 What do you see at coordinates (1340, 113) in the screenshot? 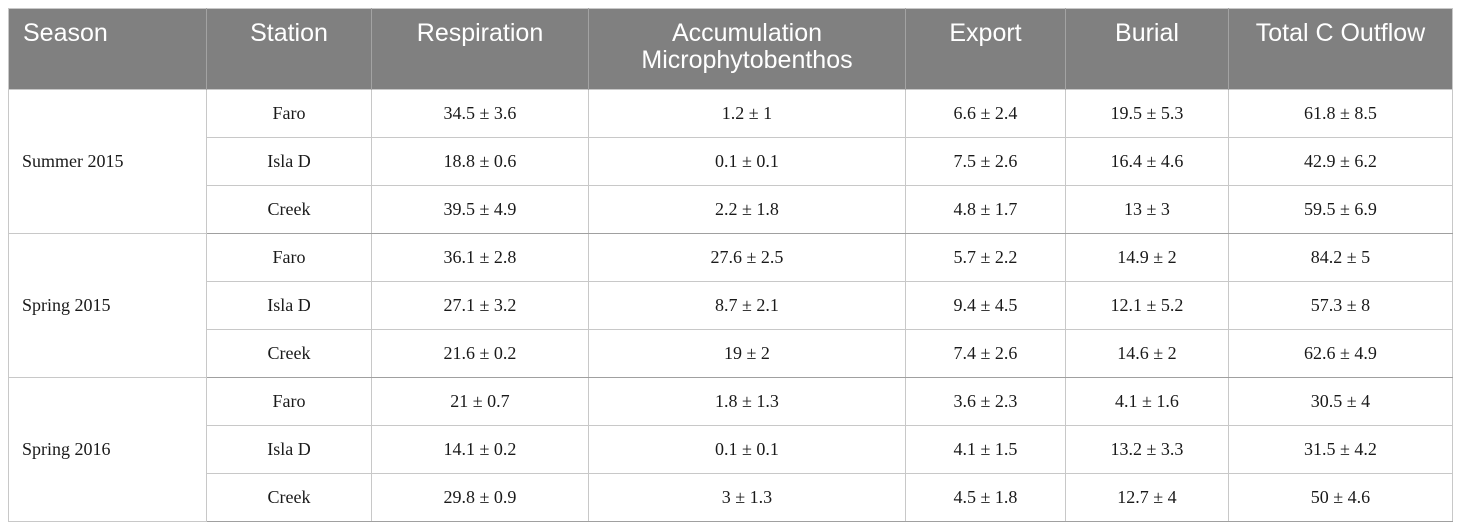
I see `total-cell: 61.8 ± 8.5` at bounding box center [1340, 113].